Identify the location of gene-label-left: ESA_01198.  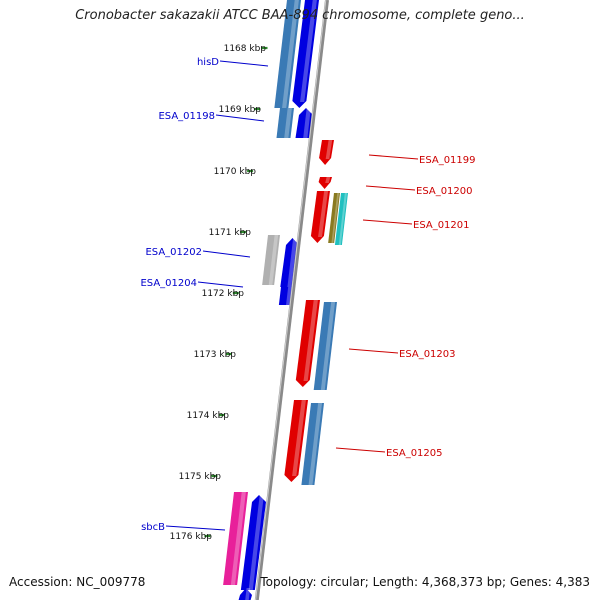
(186, 116).